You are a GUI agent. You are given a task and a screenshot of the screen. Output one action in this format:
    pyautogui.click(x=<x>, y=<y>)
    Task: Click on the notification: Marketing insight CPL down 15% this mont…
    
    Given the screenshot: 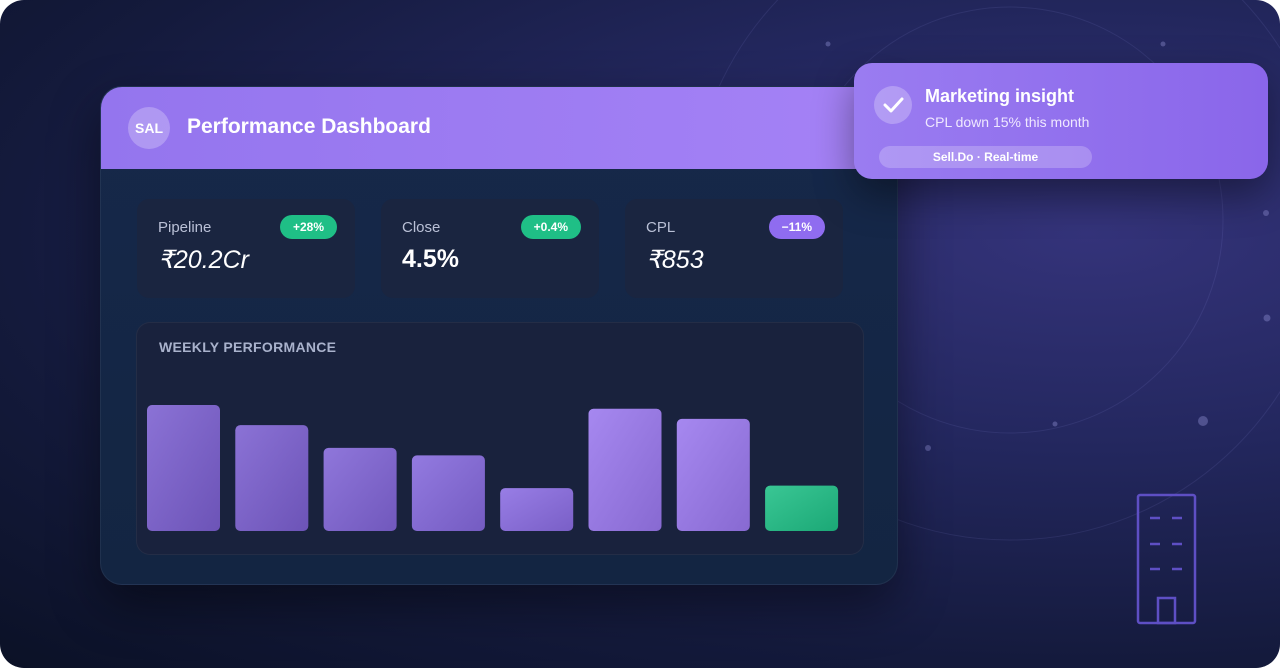 What is the action you would take?
    pyautogui.click(x=1061, y=121)
    